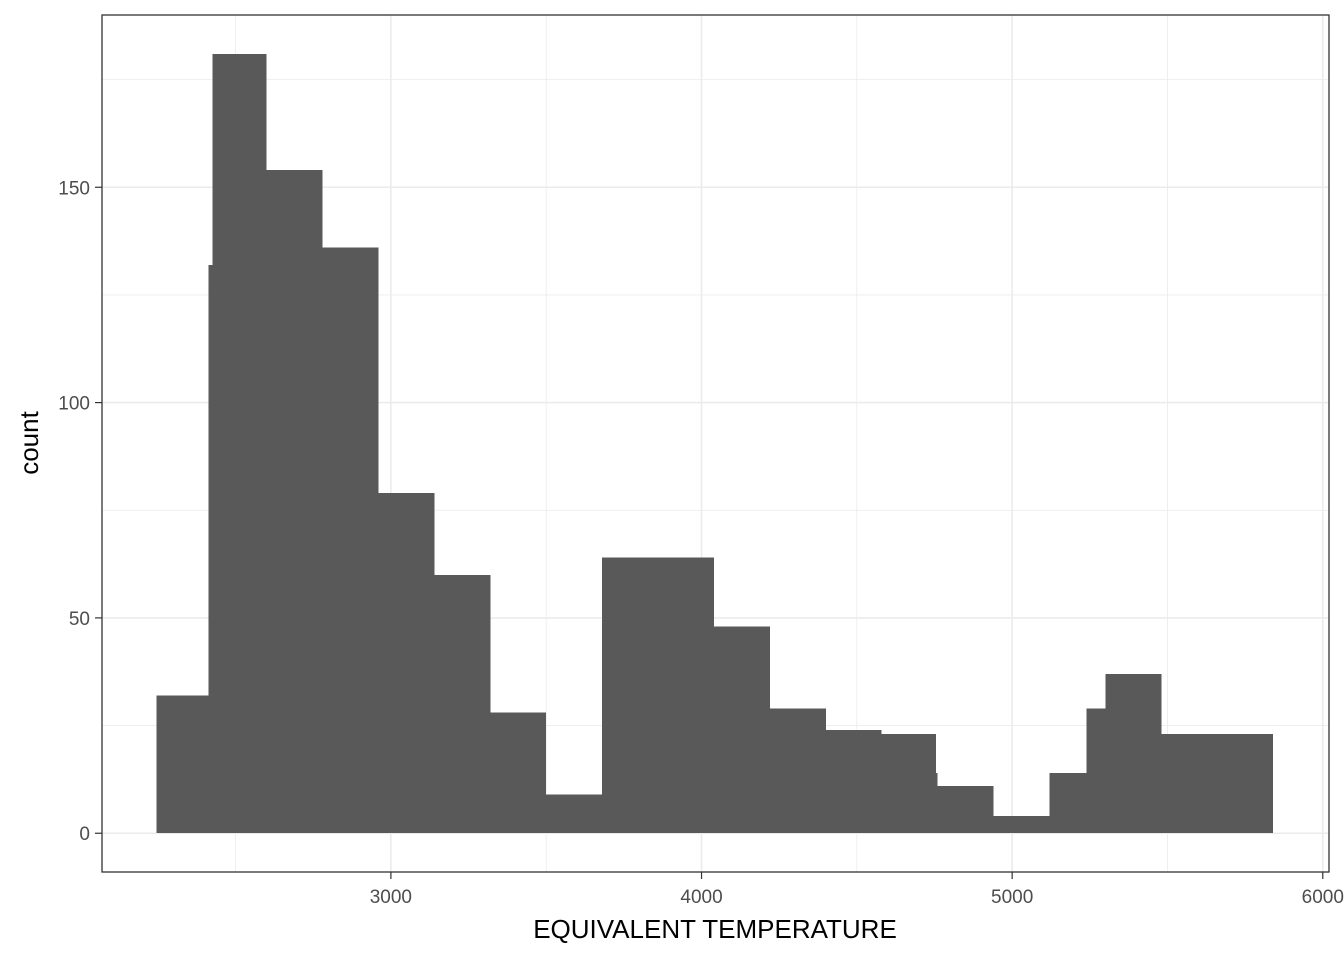 This screenshot has width=1344, height=960. I want to click on x-tick-label: 4000, so click(701, 897).